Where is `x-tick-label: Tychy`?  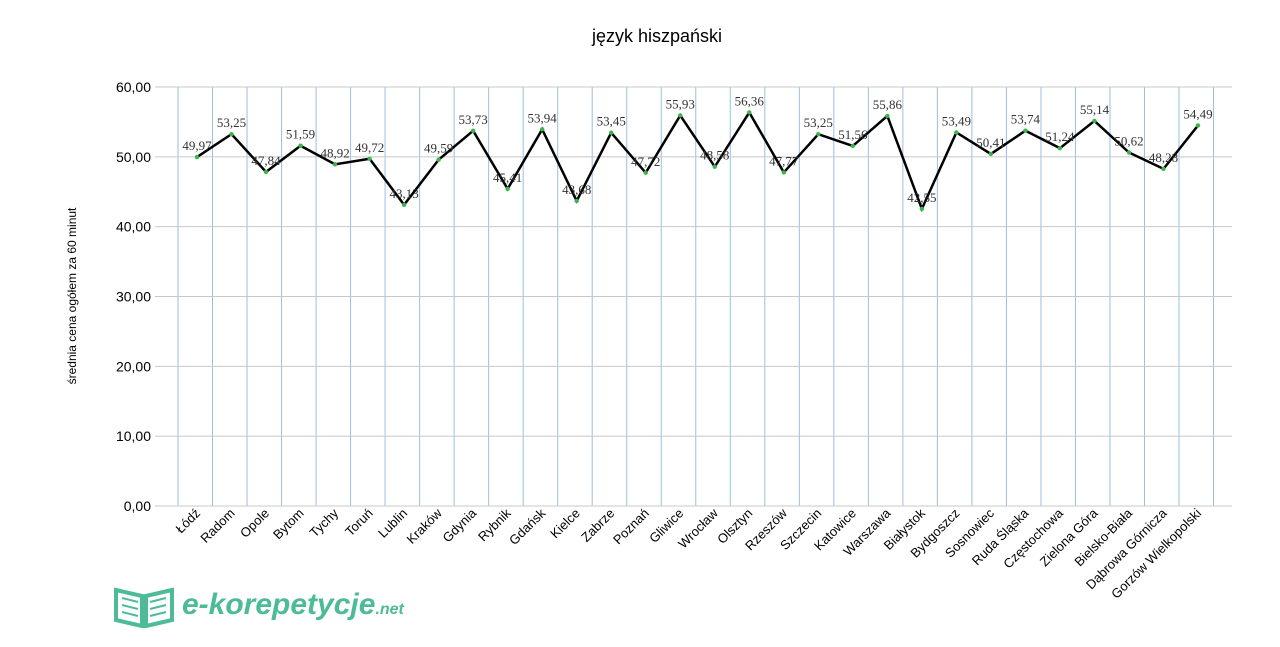 x-tick-label: Tychy is located at coordinates (324, 522).